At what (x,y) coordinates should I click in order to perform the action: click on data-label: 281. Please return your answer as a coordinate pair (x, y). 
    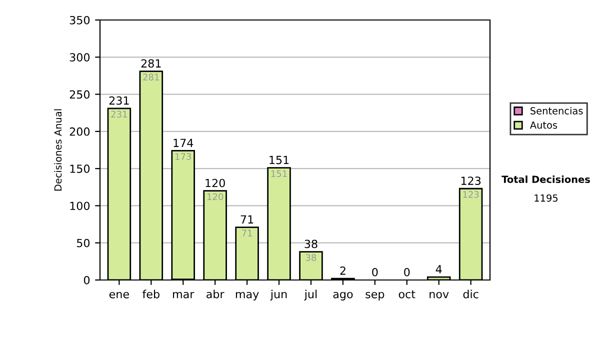
    Looking at the image, I should click on (151, 77).